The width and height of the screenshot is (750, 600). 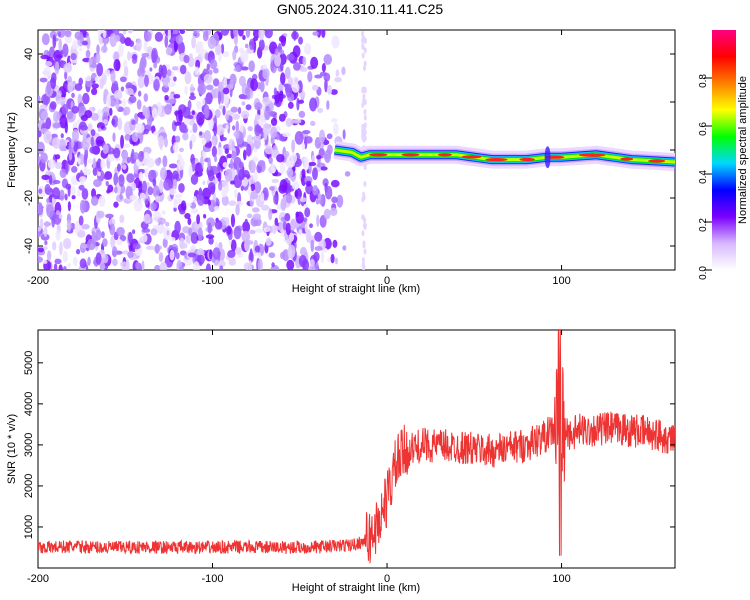 I want to click on snr-x-tick-label: -100, so click(x=213, y=579).